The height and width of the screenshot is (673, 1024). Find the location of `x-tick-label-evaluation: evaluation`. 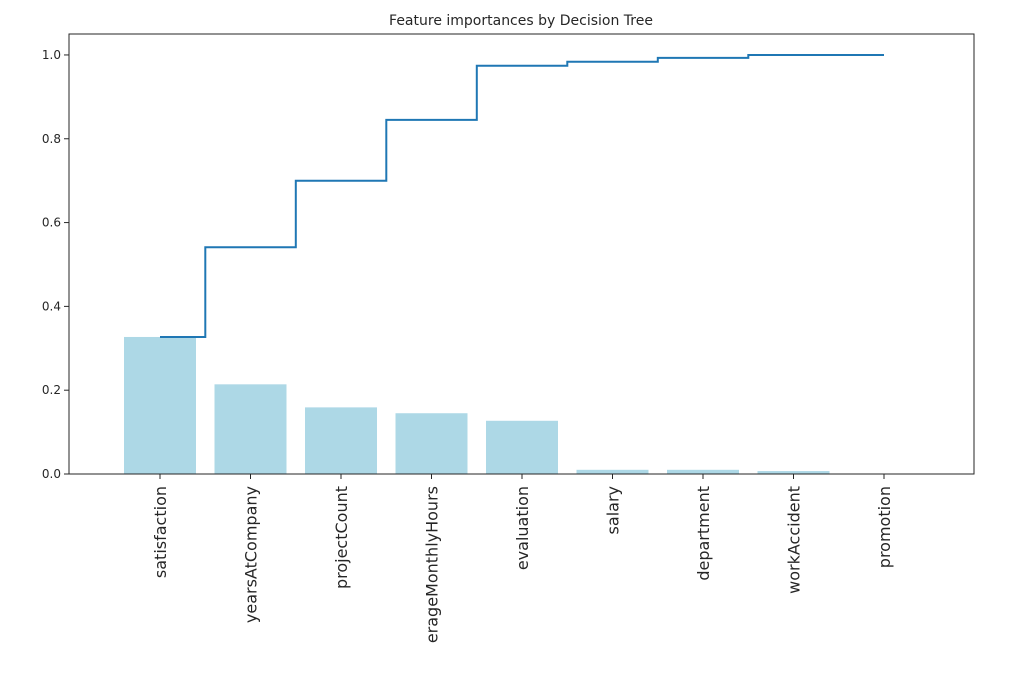

x-tick-label-evaluation: evaluation is located at coordinates (522, 528).